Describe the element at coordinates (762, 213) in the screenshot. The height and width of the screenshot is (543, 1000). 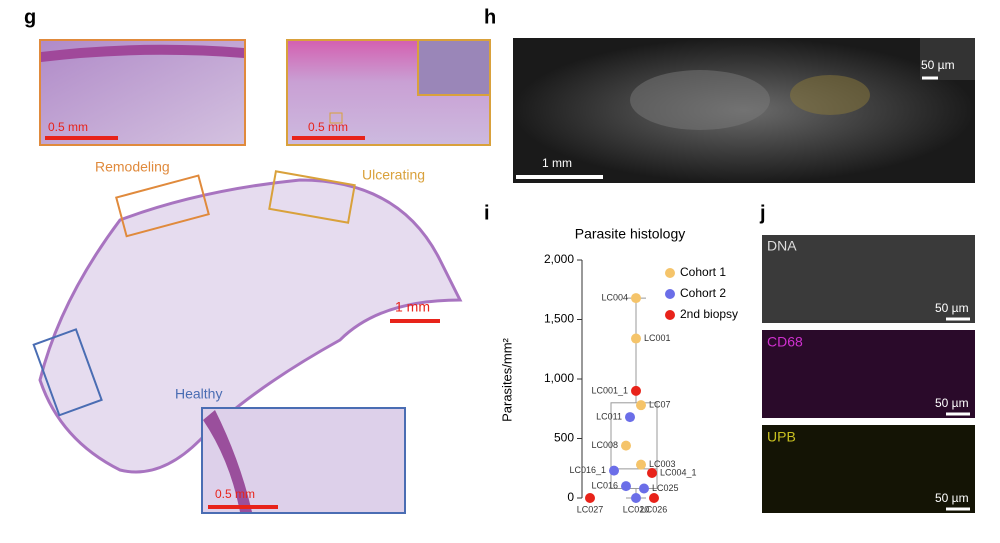
I see `panel-label: j` at that location.